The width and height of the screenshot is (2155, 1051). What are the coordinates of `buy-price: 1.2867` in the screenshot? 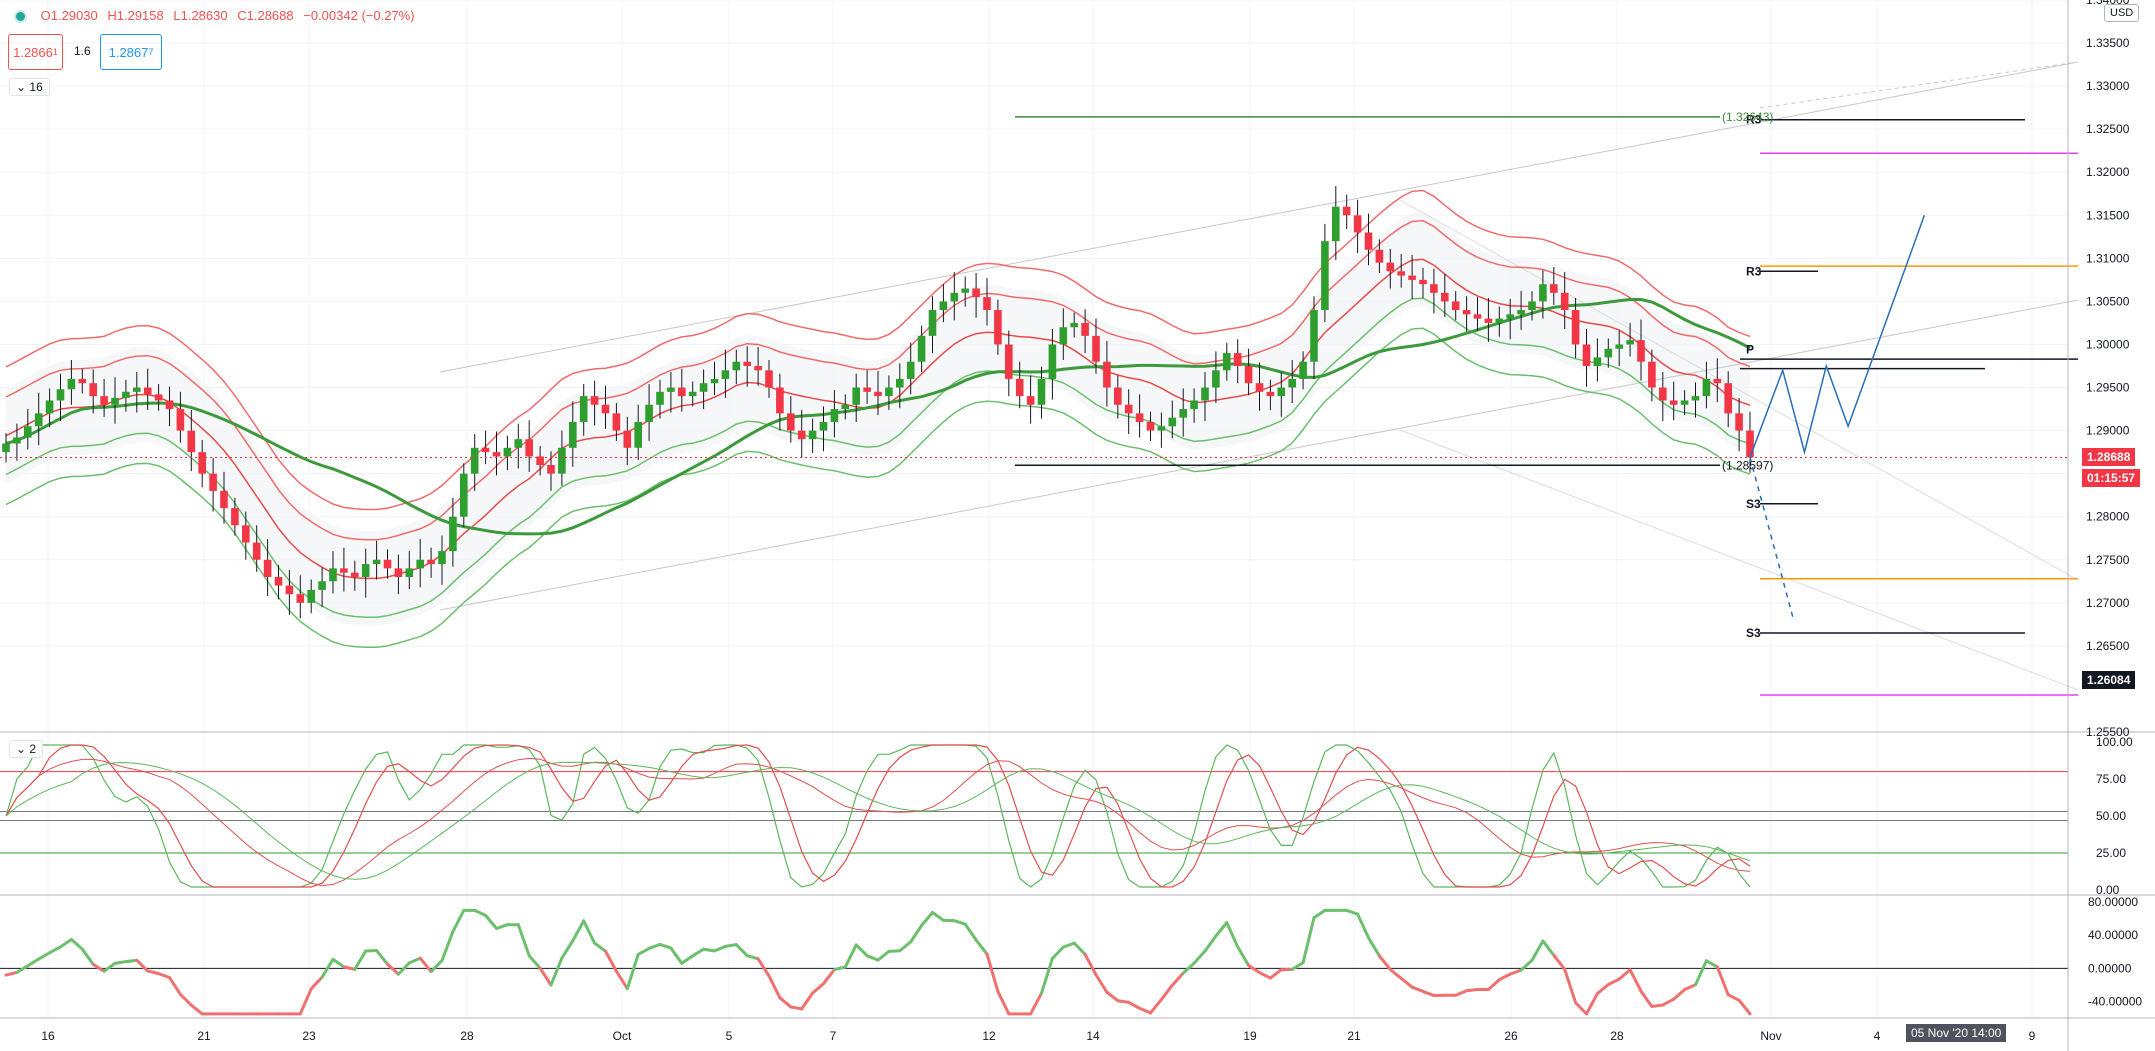 It's located at (128, 52).